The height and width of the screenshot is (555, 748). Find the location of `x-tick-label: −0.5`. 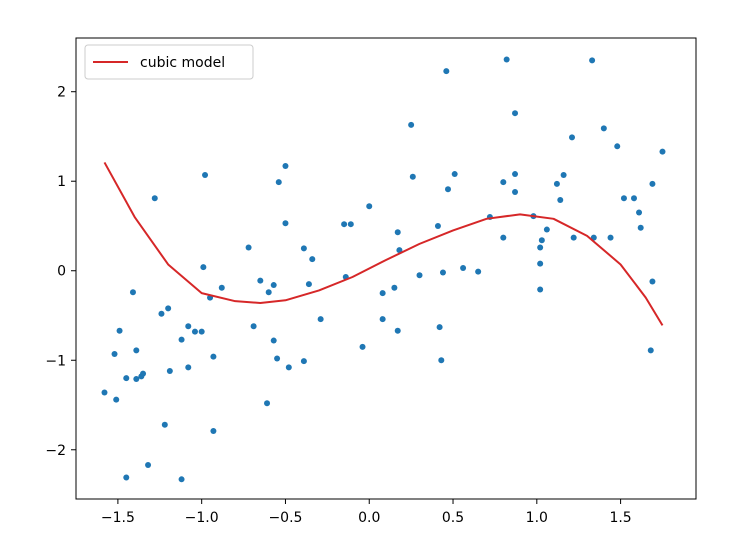

x-tick-label: −0.5 is located at coordinates (285, 518).